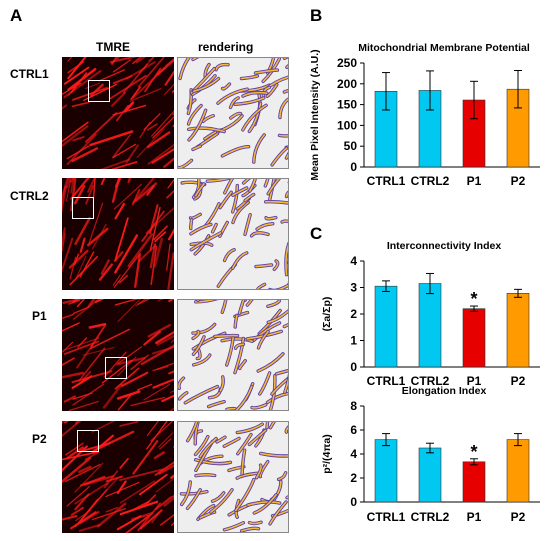 This screenshot has height=541, width=550. What do you see at coordinates (118, 234) in the screenshot?
I see `tmre-image-ctrl2` at bounding box center [118, 234].